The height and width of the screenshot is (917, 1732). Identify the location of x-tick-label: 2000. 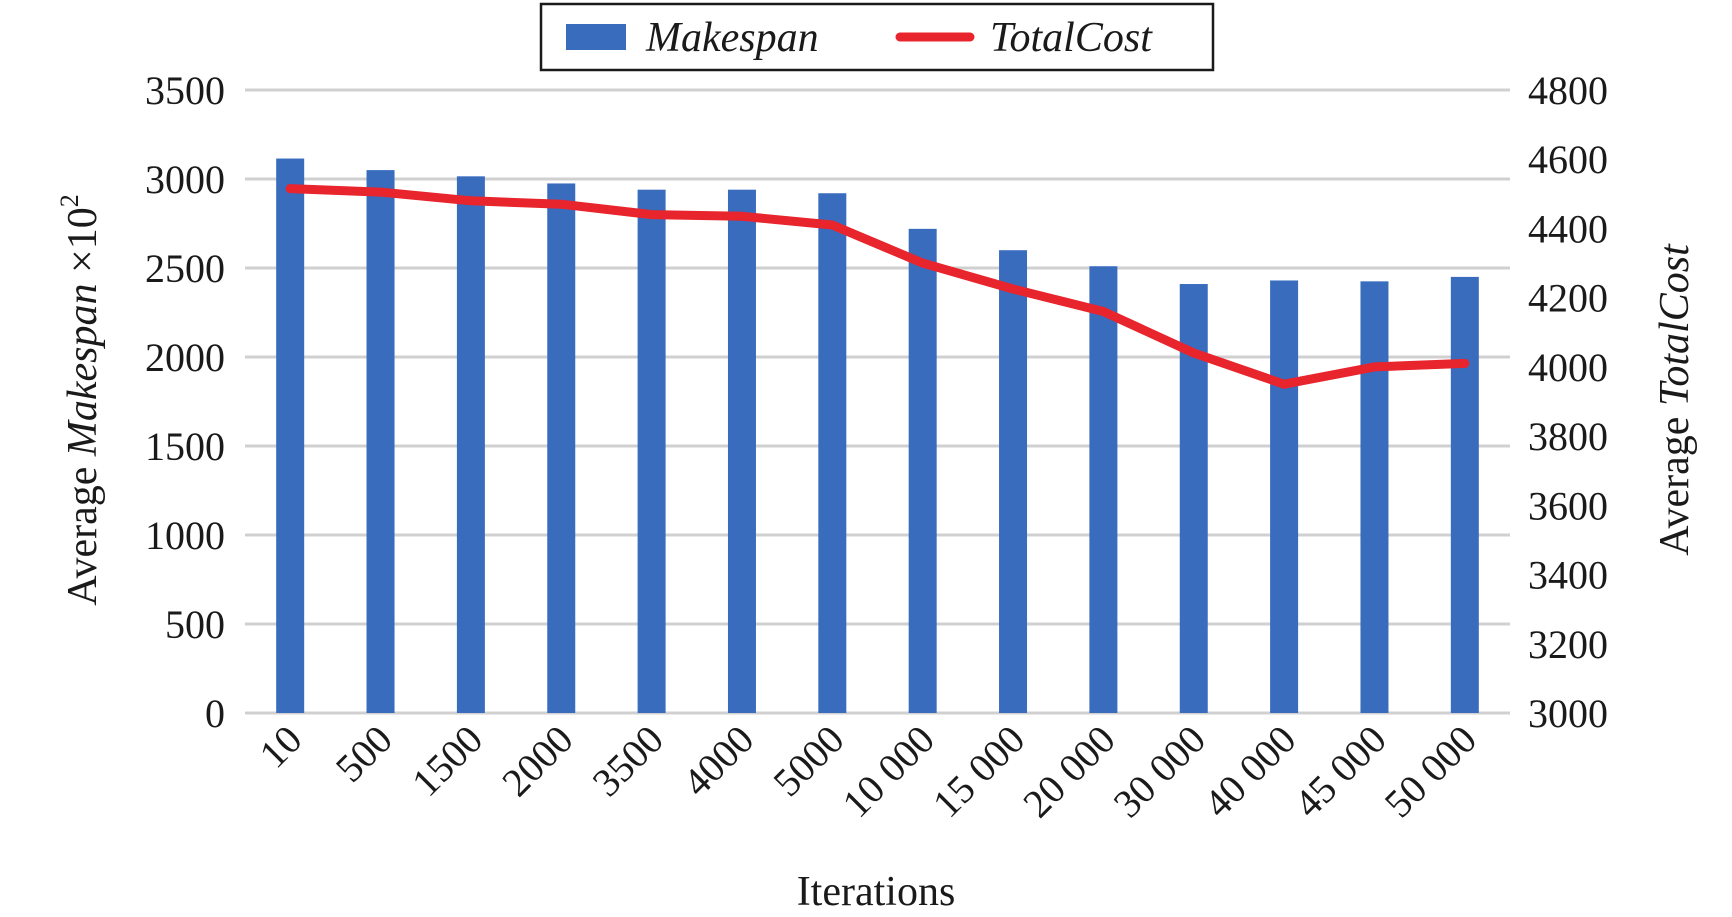
(537, 761).